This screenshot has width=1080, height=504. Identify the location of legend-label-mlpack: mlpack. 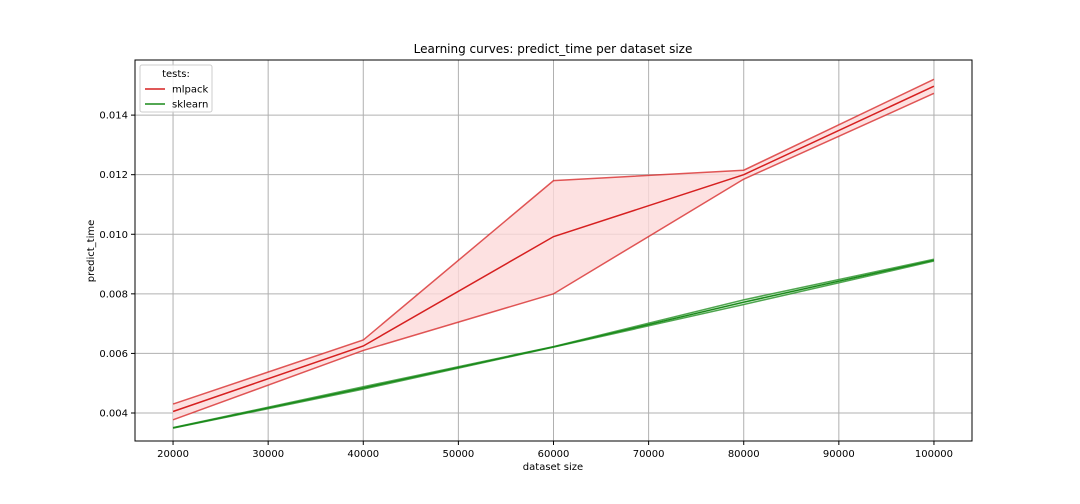
(190, 90).